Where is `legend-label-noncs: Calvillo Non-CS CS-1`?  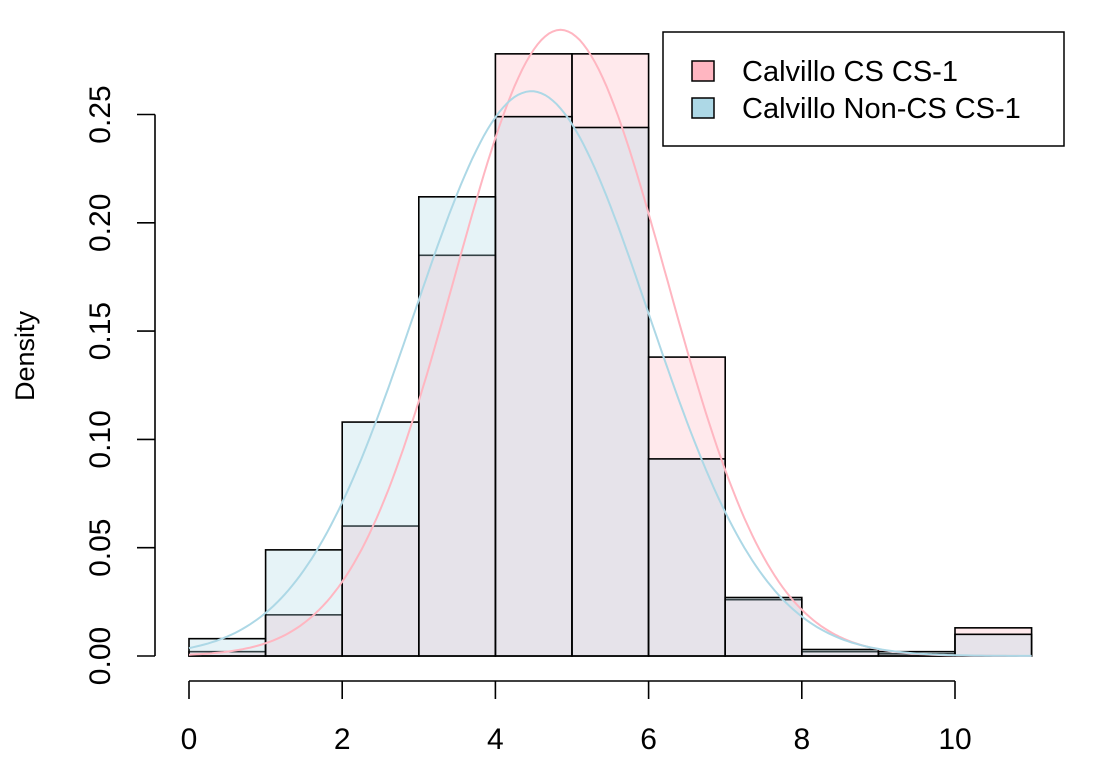 legend-label-noncs: Calvillo Non-CS CS-1 is located at coordinates (881, 109).